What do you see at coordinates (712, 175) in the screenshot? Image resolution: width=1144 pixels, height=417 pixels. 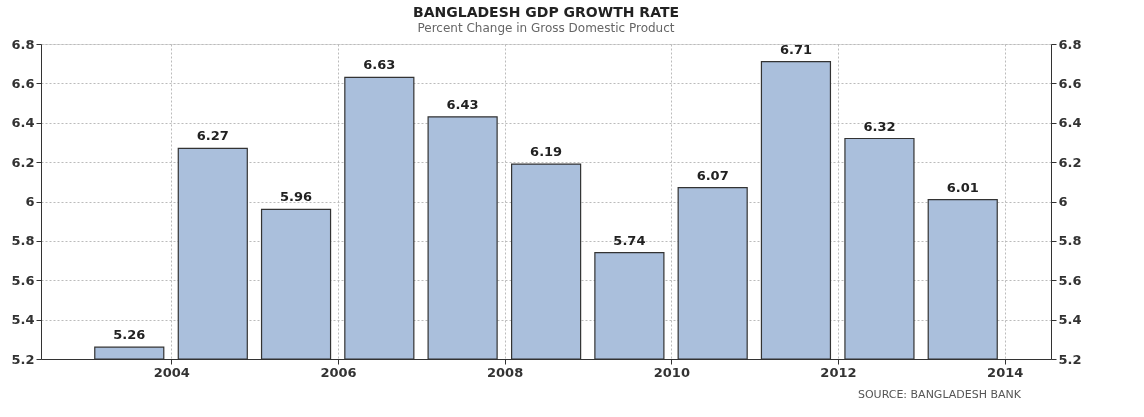 I see `data-label: 6.07` at bounding box center [712, 175].